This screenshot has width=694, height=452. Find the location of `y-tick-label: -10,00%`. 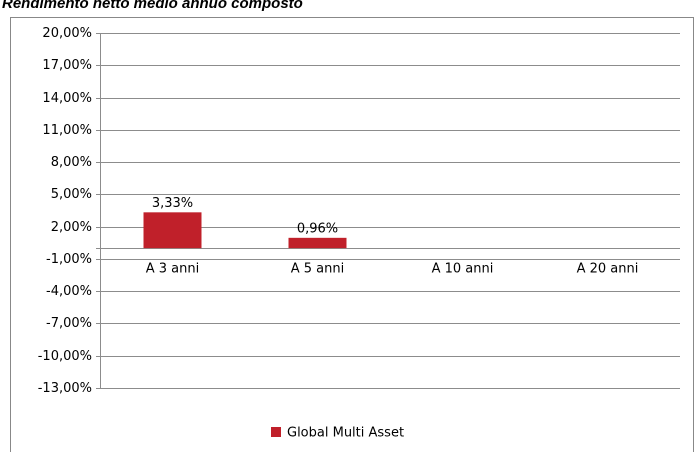

y-tick-label: -10,00% is located at coordinates (65, 356).